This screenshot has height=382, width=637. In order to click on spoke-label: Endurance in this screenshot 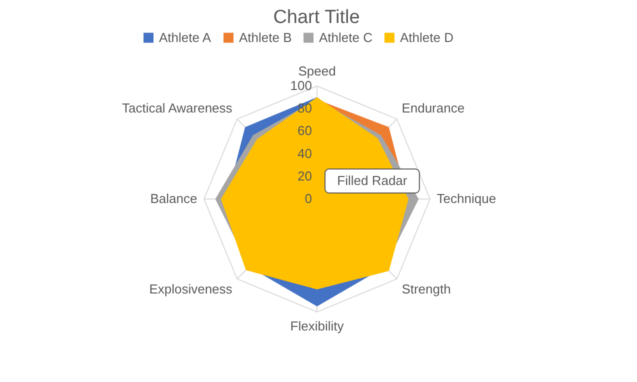, I will do `click(433, 108)`.